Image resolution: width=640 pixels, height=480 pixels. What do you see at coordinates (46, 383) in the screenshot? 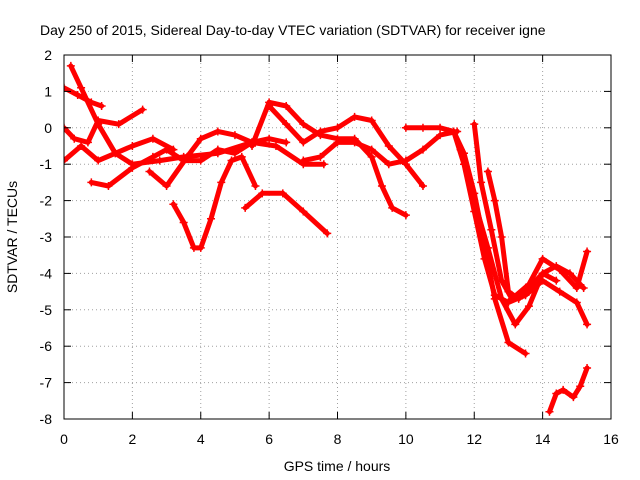
I see `y-tick-label: -7` at bounding box center [46, 383].